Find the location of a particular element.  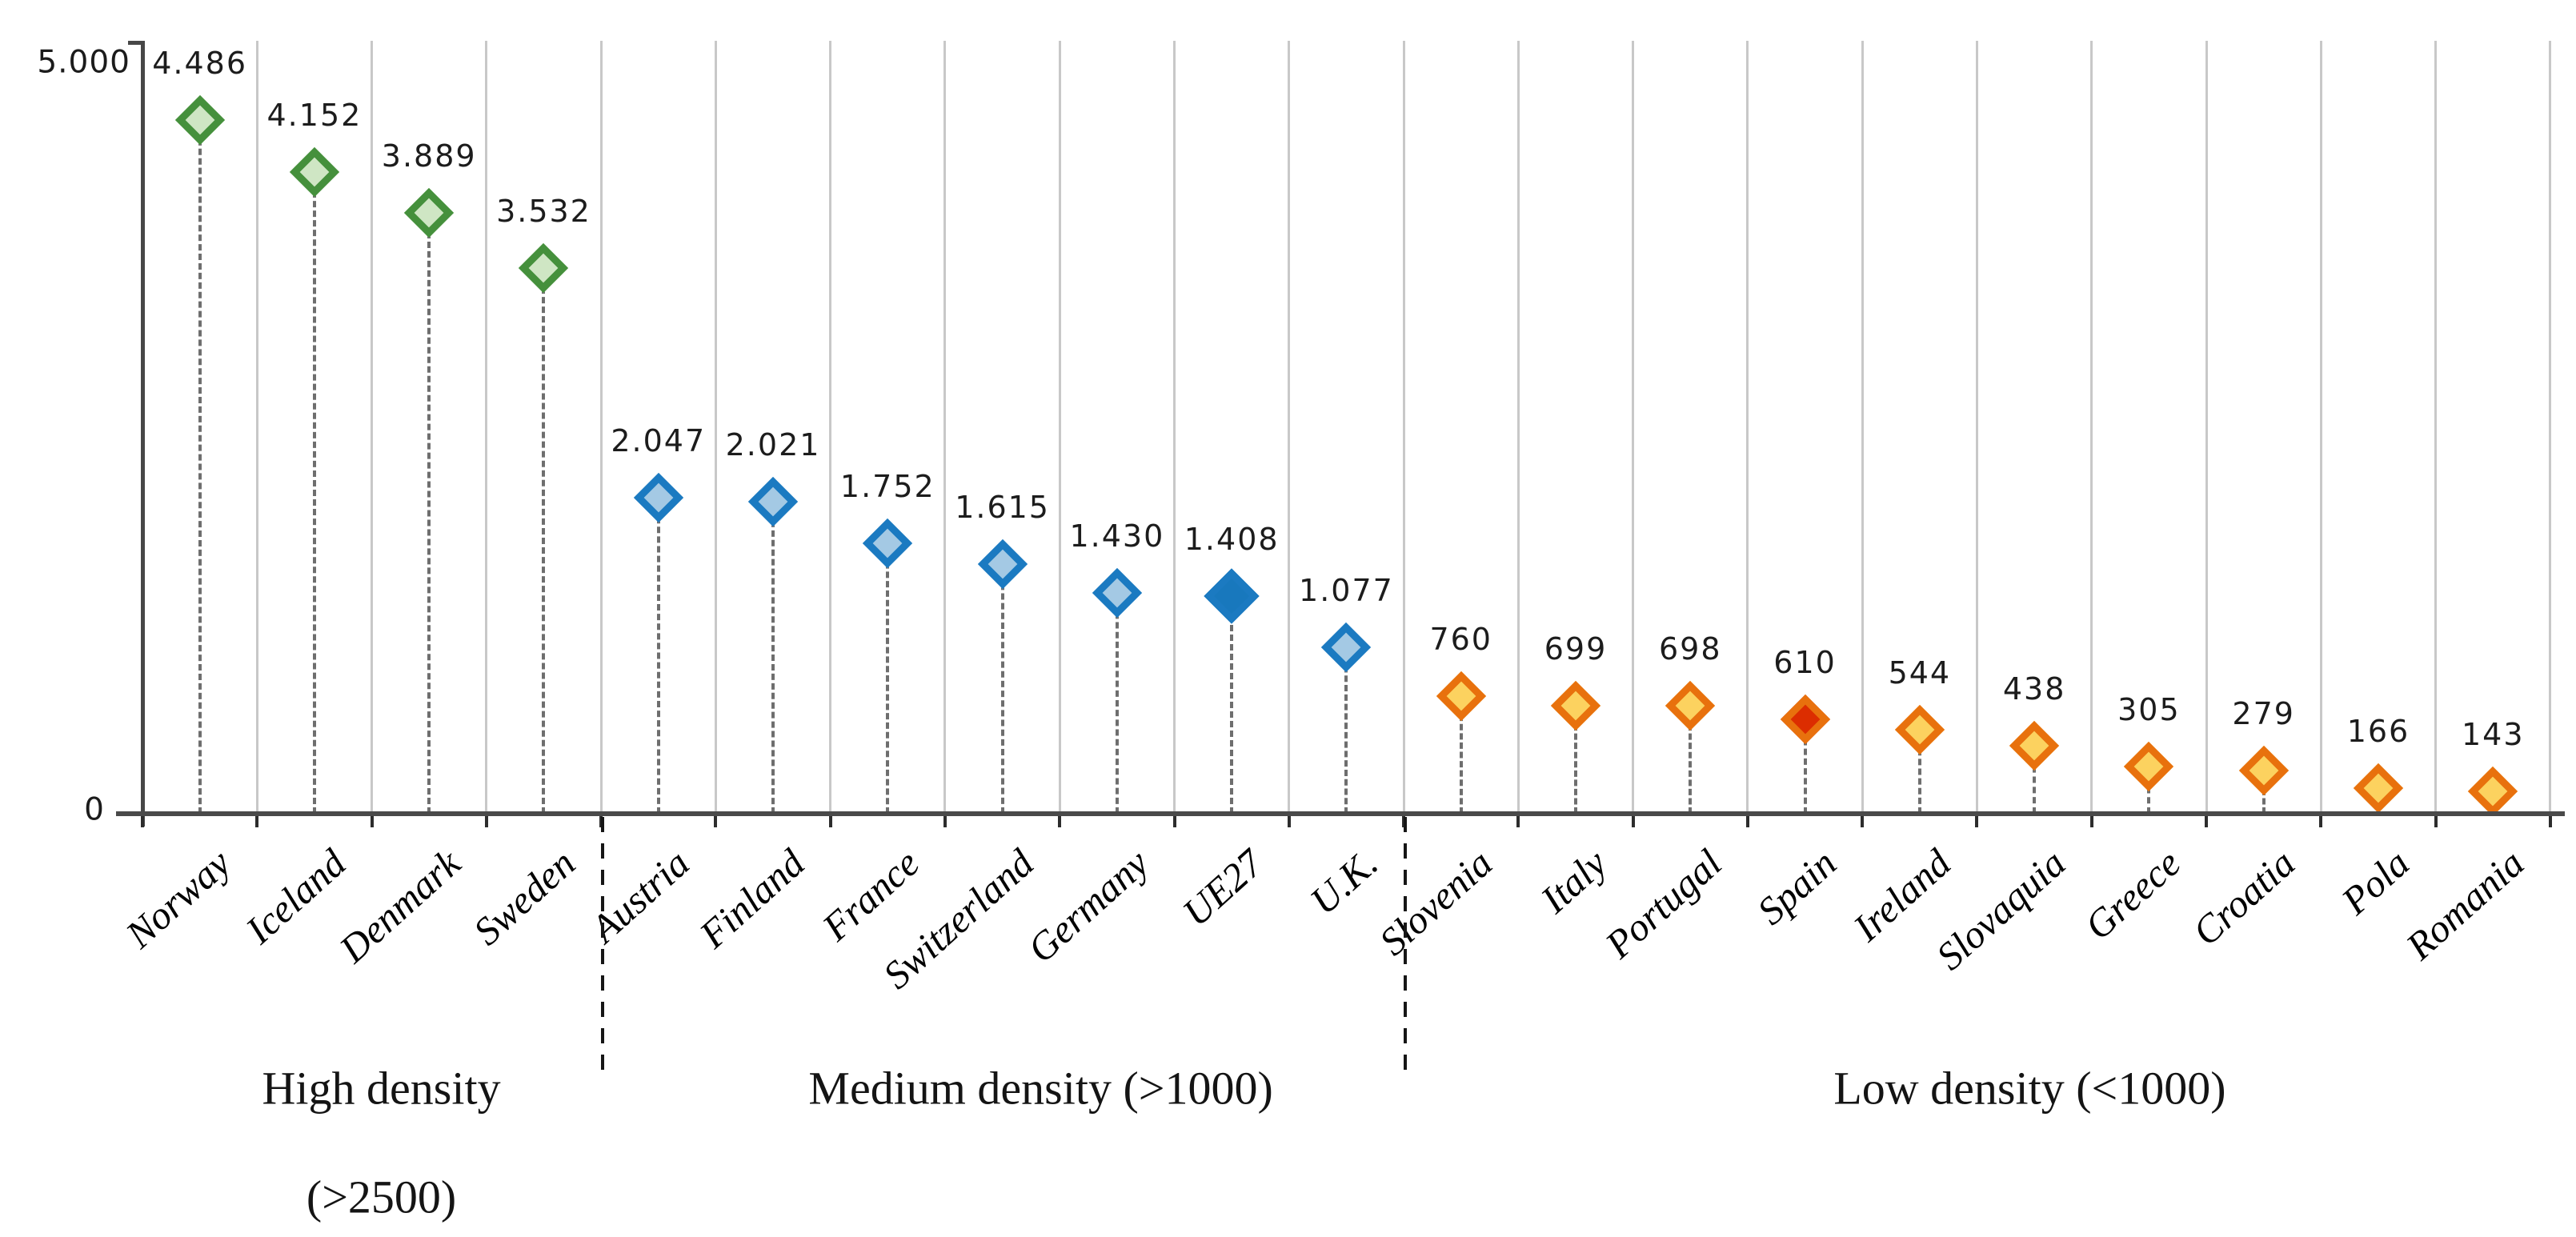

diamond-marker-slovenia is located at coordinates (1461, 697).